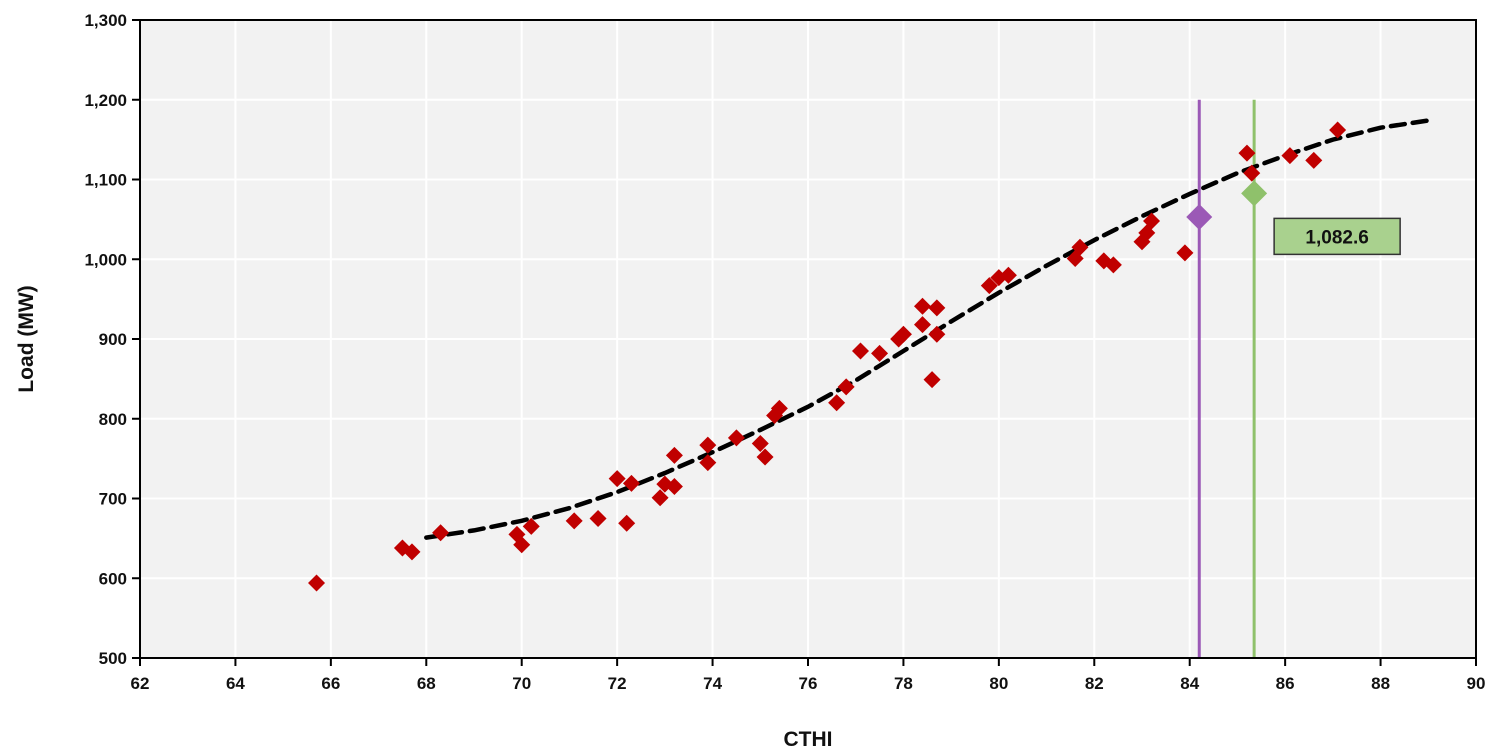  Describe the element at coordinates (808, 683) in the screenshot. I see `x-tick-label: 76` at that location.